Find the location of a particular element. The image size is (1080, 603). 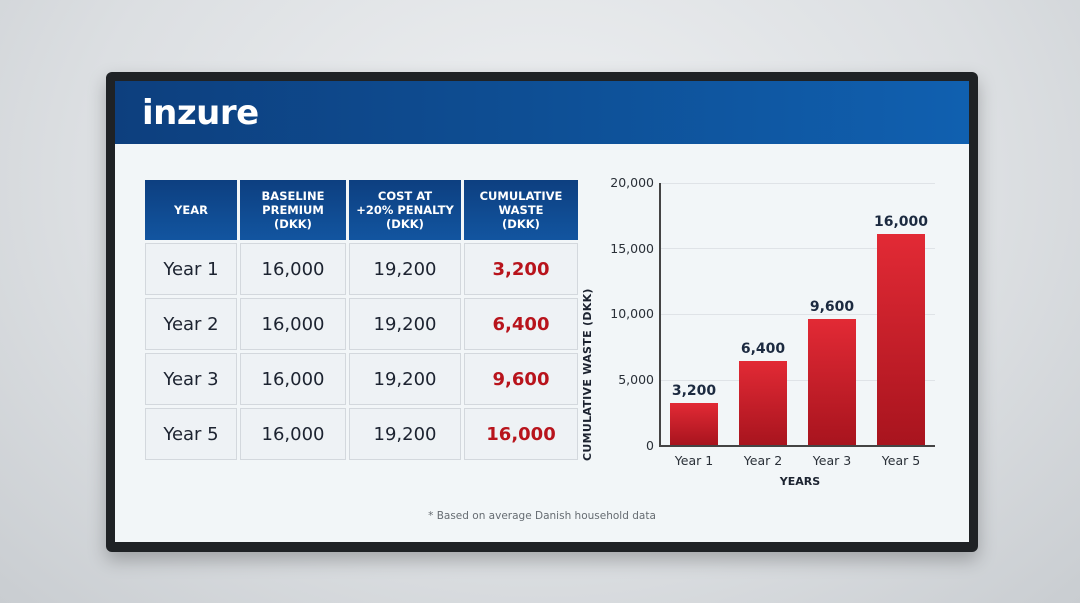

table-row: Year 5 16,000 19,200 16,000 is located at coordinates (361, 434).